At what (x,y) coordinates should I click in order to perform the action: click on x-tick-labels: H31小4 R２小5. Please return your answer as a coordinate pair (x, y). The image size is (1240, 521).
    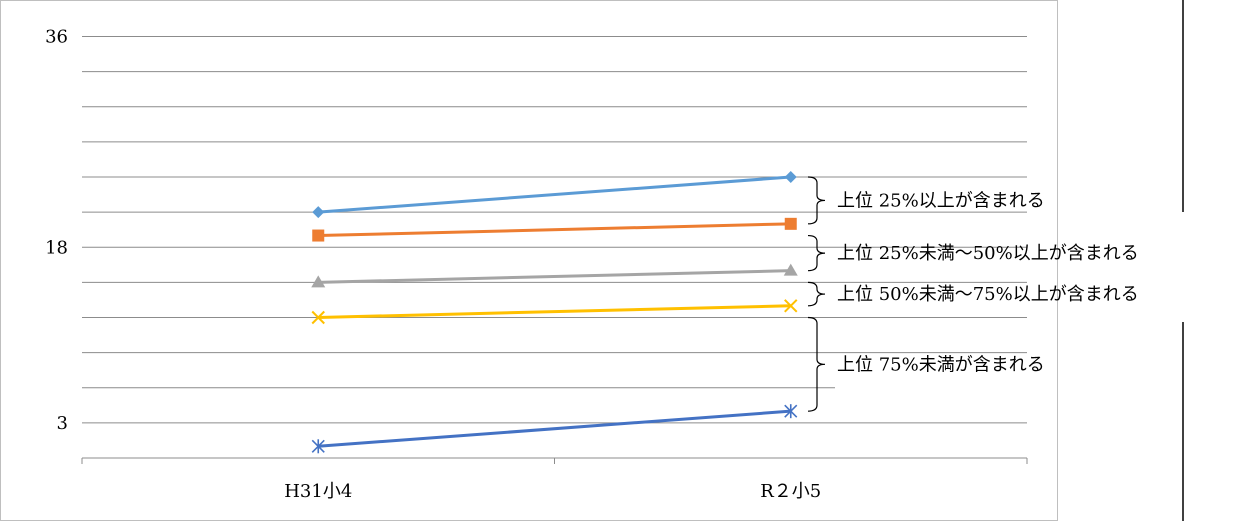
    Looking at the image, I should click on (552, 491).